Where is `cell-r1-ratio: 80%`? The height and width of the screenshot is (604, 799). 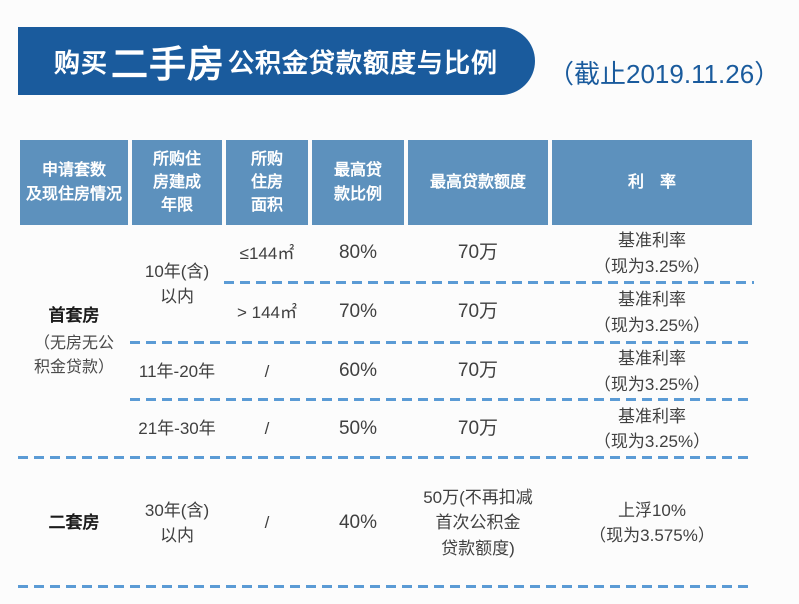 cell-r1-ratio: 80% is located at coordinates (358, 253).